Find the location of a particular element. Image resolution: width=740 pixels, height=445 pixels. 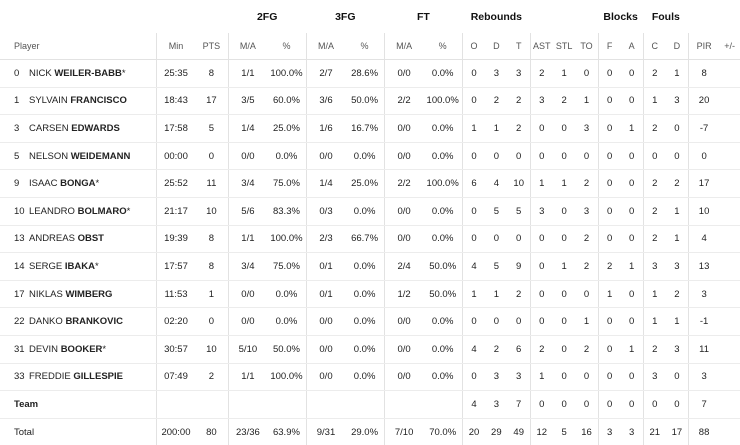

cell-foul-c: 1 is located at coordinates (654, 294).